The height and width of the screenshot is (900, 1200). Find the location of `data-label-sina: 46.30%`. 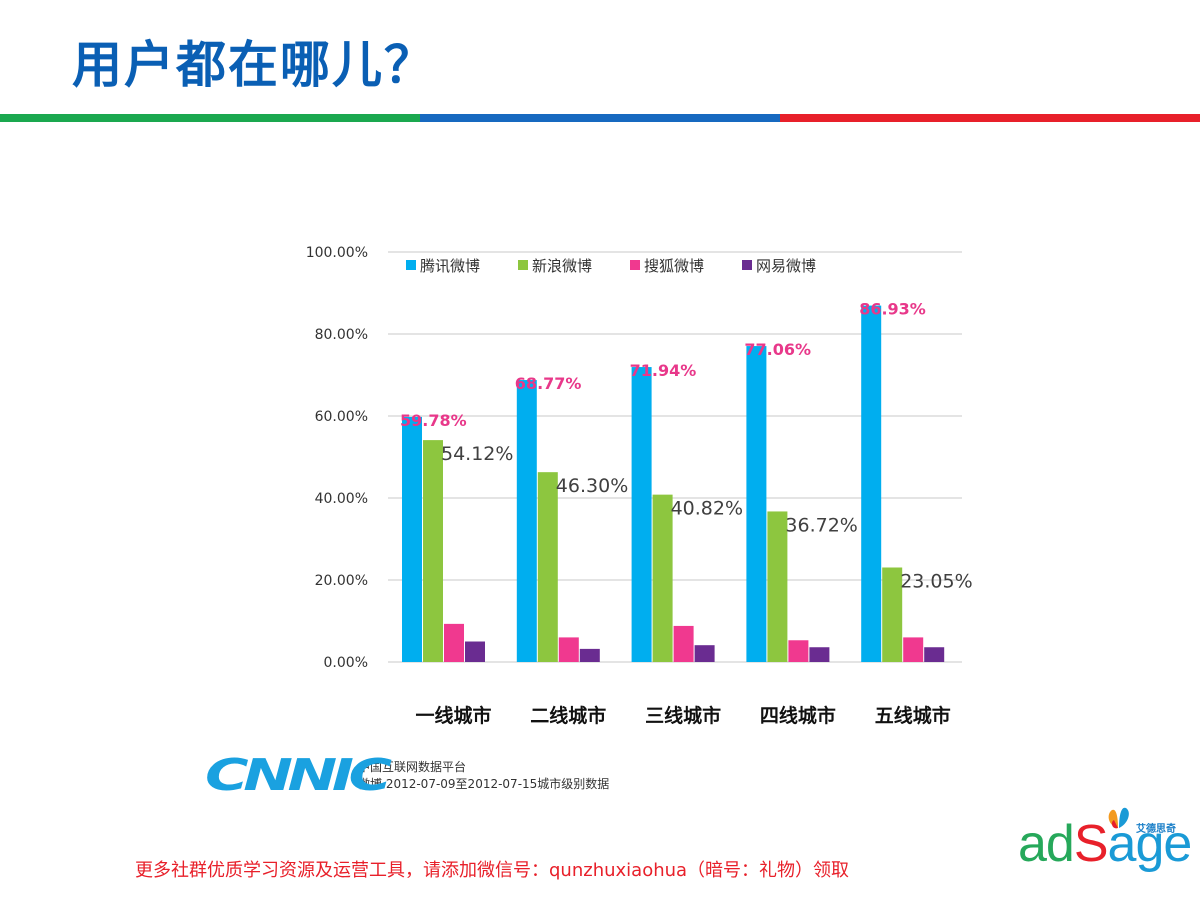

data-label-sina: 46.30% is located at coordinates (592, 486).